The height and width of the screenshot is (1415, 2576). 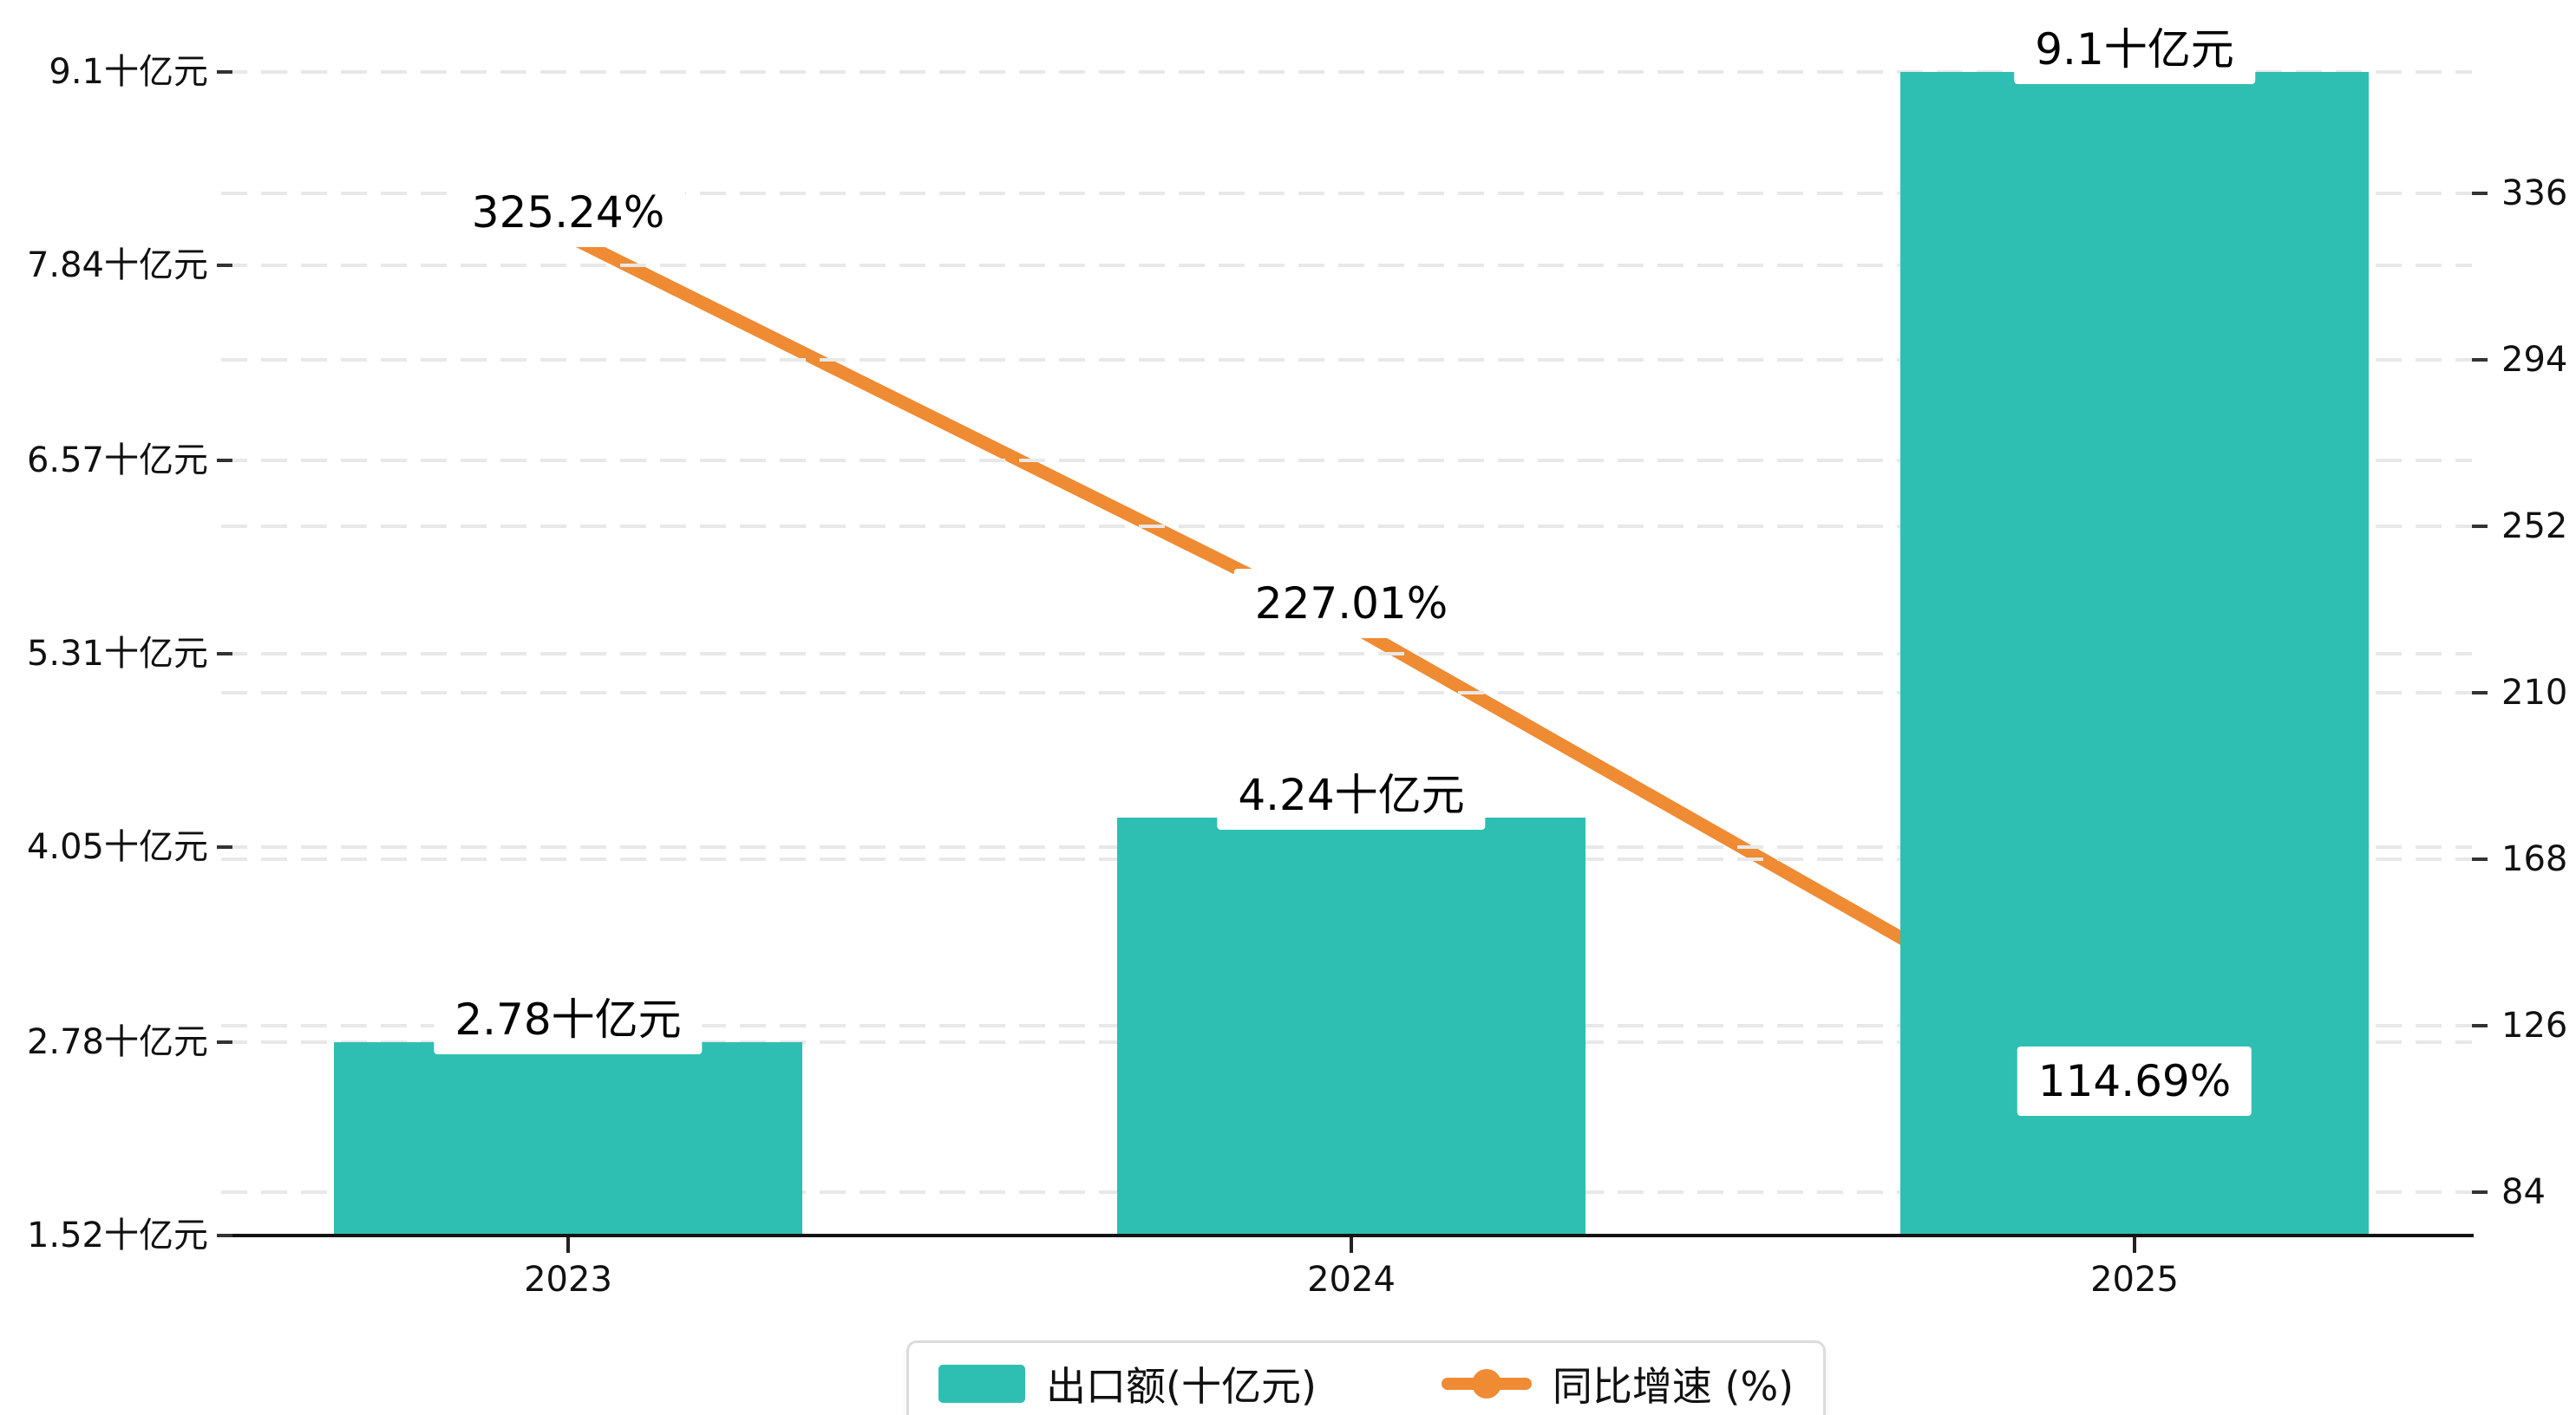 I want to click on legend-bar-swatch-icon, so click(x=981, y=1384).